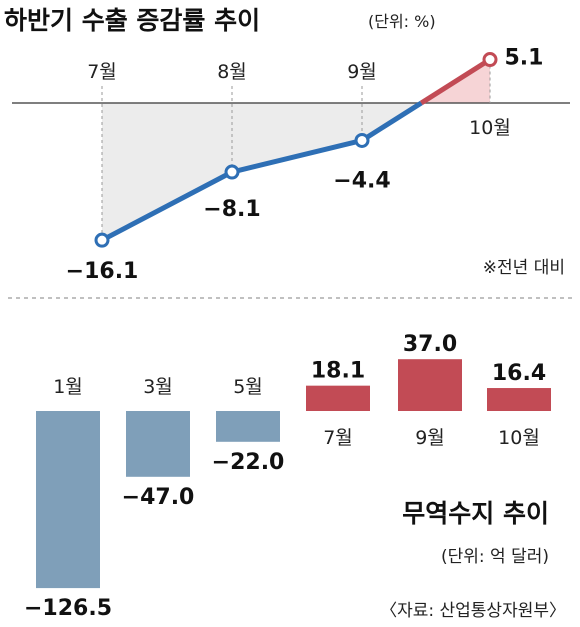  I want to click on data-label: −47.0, so click(158, 497).